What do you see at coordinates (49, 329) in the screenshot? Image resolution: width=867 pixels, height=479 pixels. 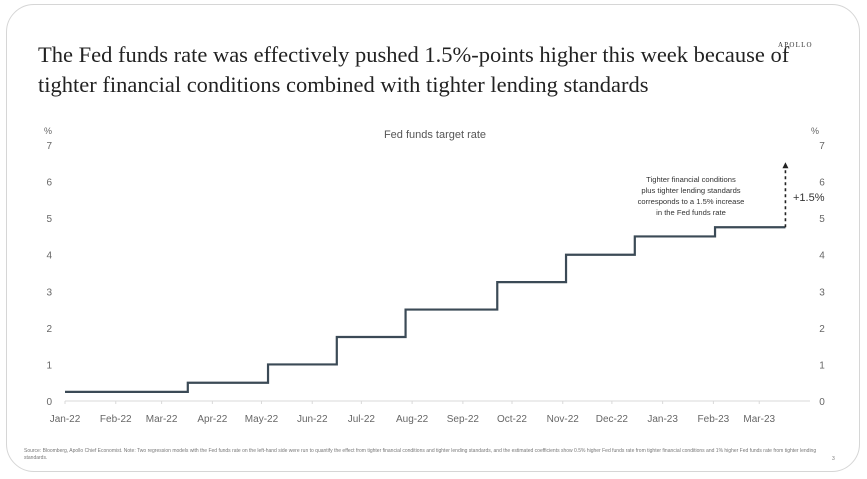 I see `y-tick-label-left: 2` at bounding box center [49, 329].